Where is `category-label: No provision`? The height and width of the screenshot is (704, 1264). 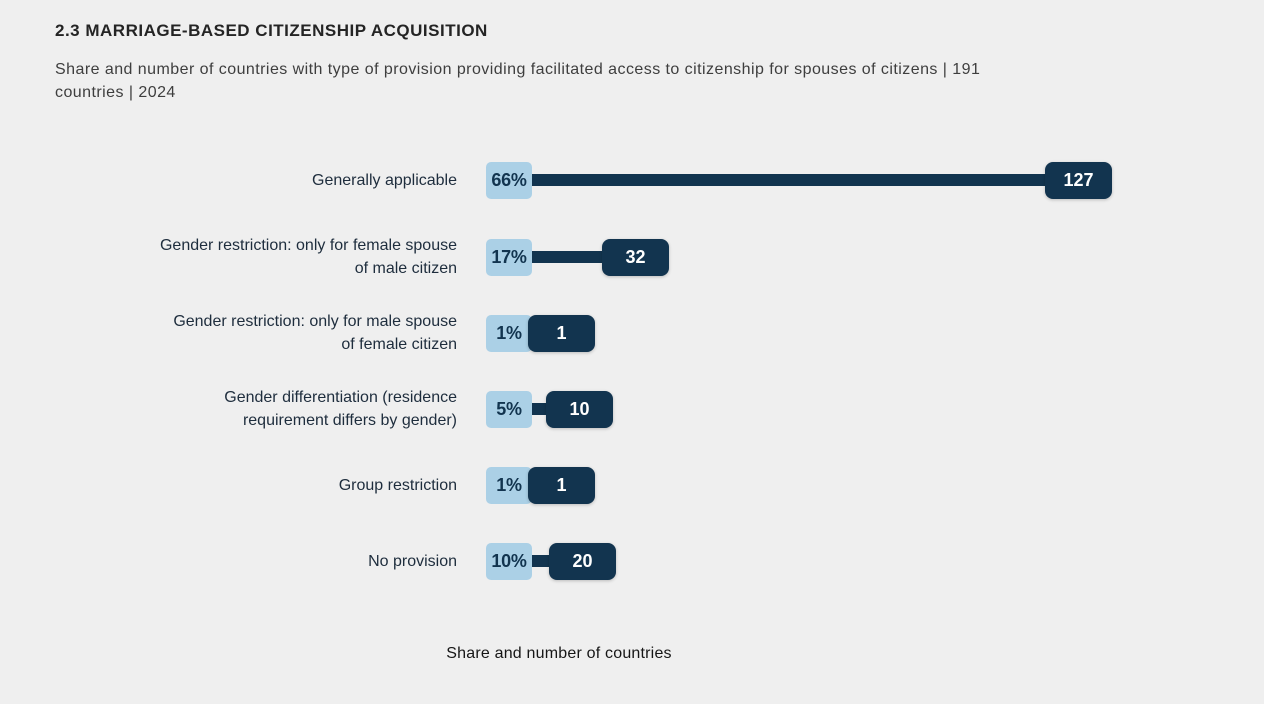 category-label: No provision is located at coordinates (412, 561).